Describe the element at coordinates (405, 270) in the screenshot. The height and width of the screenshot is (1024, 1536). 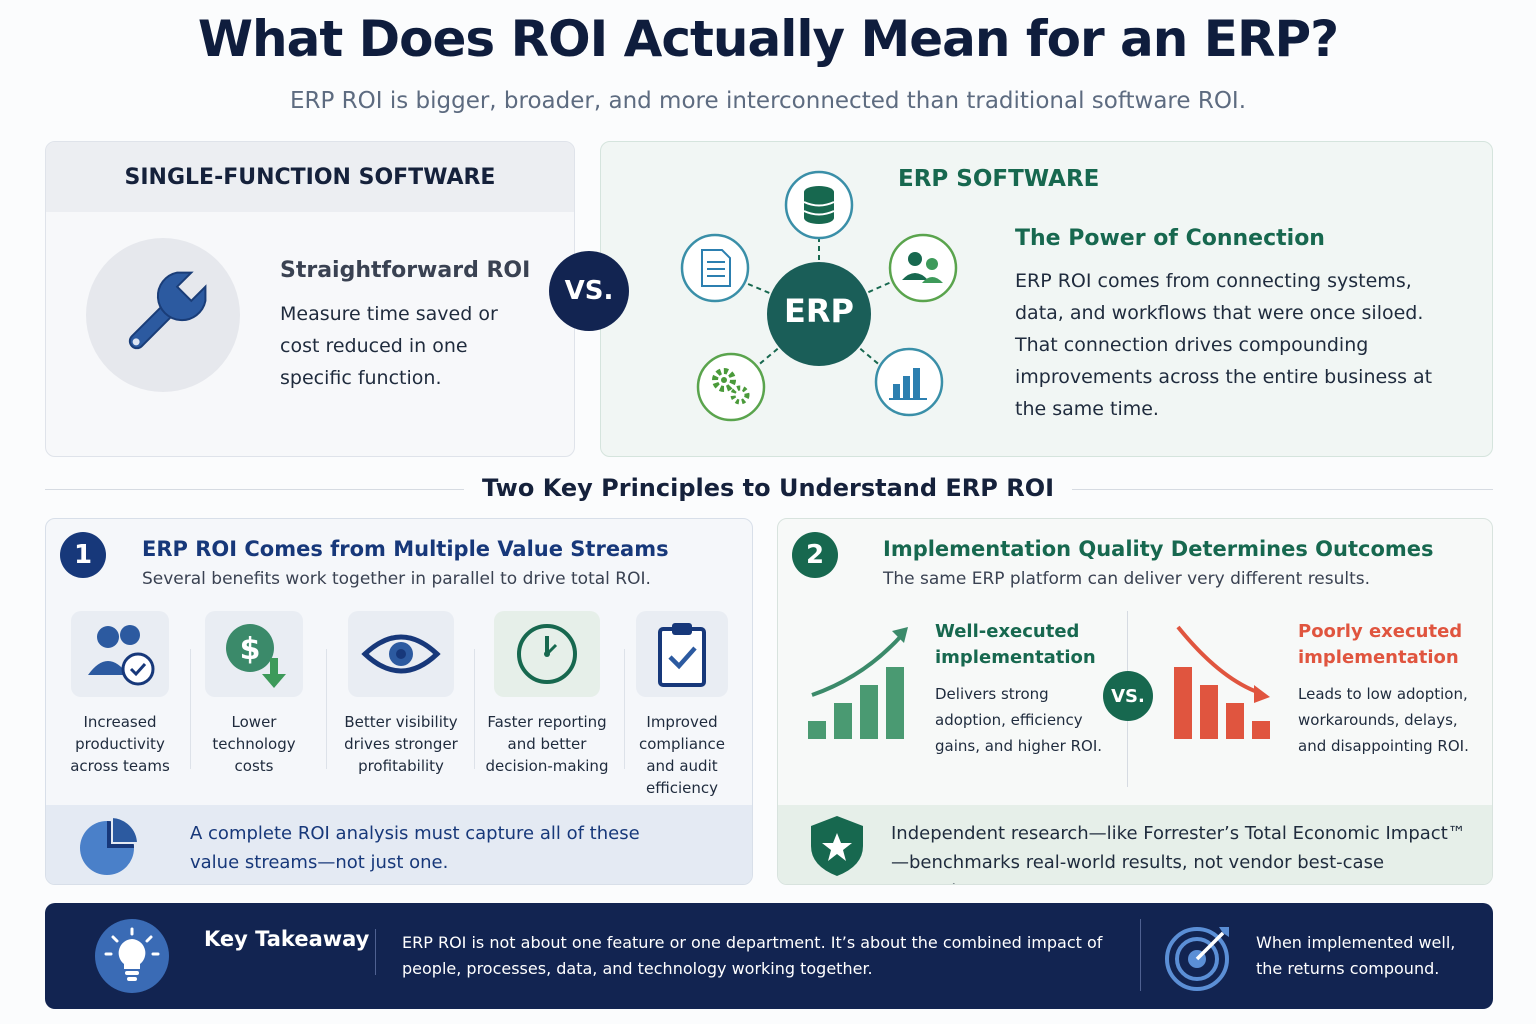
I see `single-function-title: Straightforward ROI` at that location.